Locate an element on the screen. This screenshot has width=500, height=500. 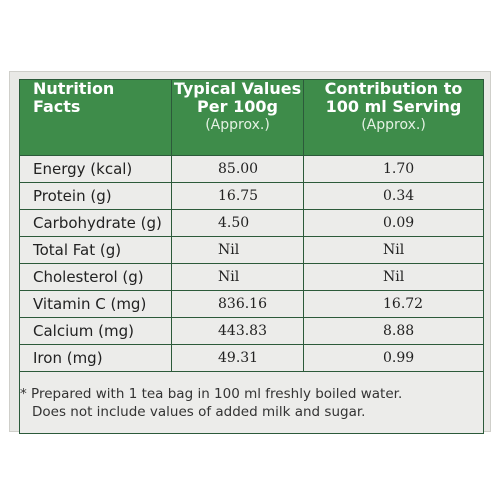
nutrient-name: Carbohydrate (g) is located at coordinates (95, 223).